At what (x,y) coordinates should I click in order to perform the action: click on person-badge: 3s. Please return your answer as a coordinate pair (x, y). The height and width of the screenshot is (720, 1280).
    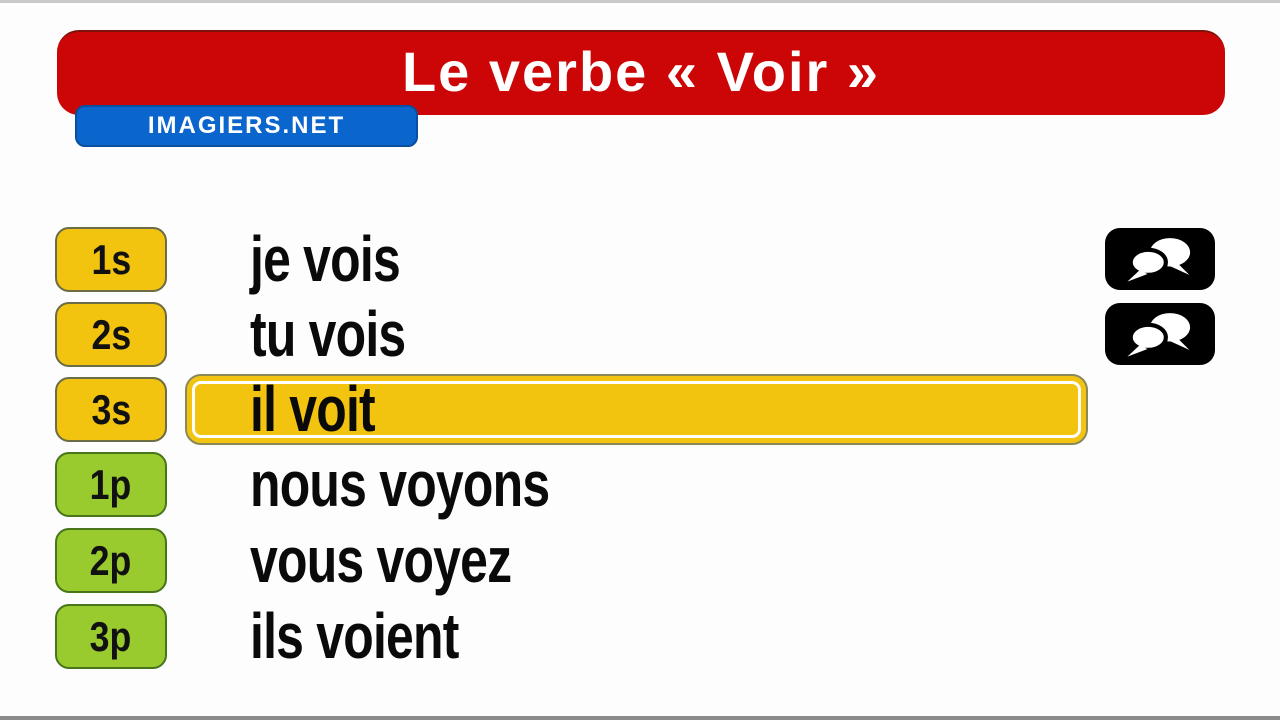
    Looking at the image, I should click on (111, 409).